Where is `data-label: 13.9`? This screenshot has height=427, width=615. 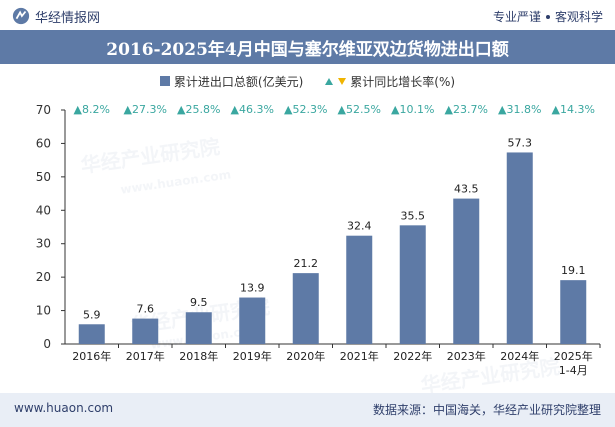
data-label: 13.9 is located at coordinates (252, 288).